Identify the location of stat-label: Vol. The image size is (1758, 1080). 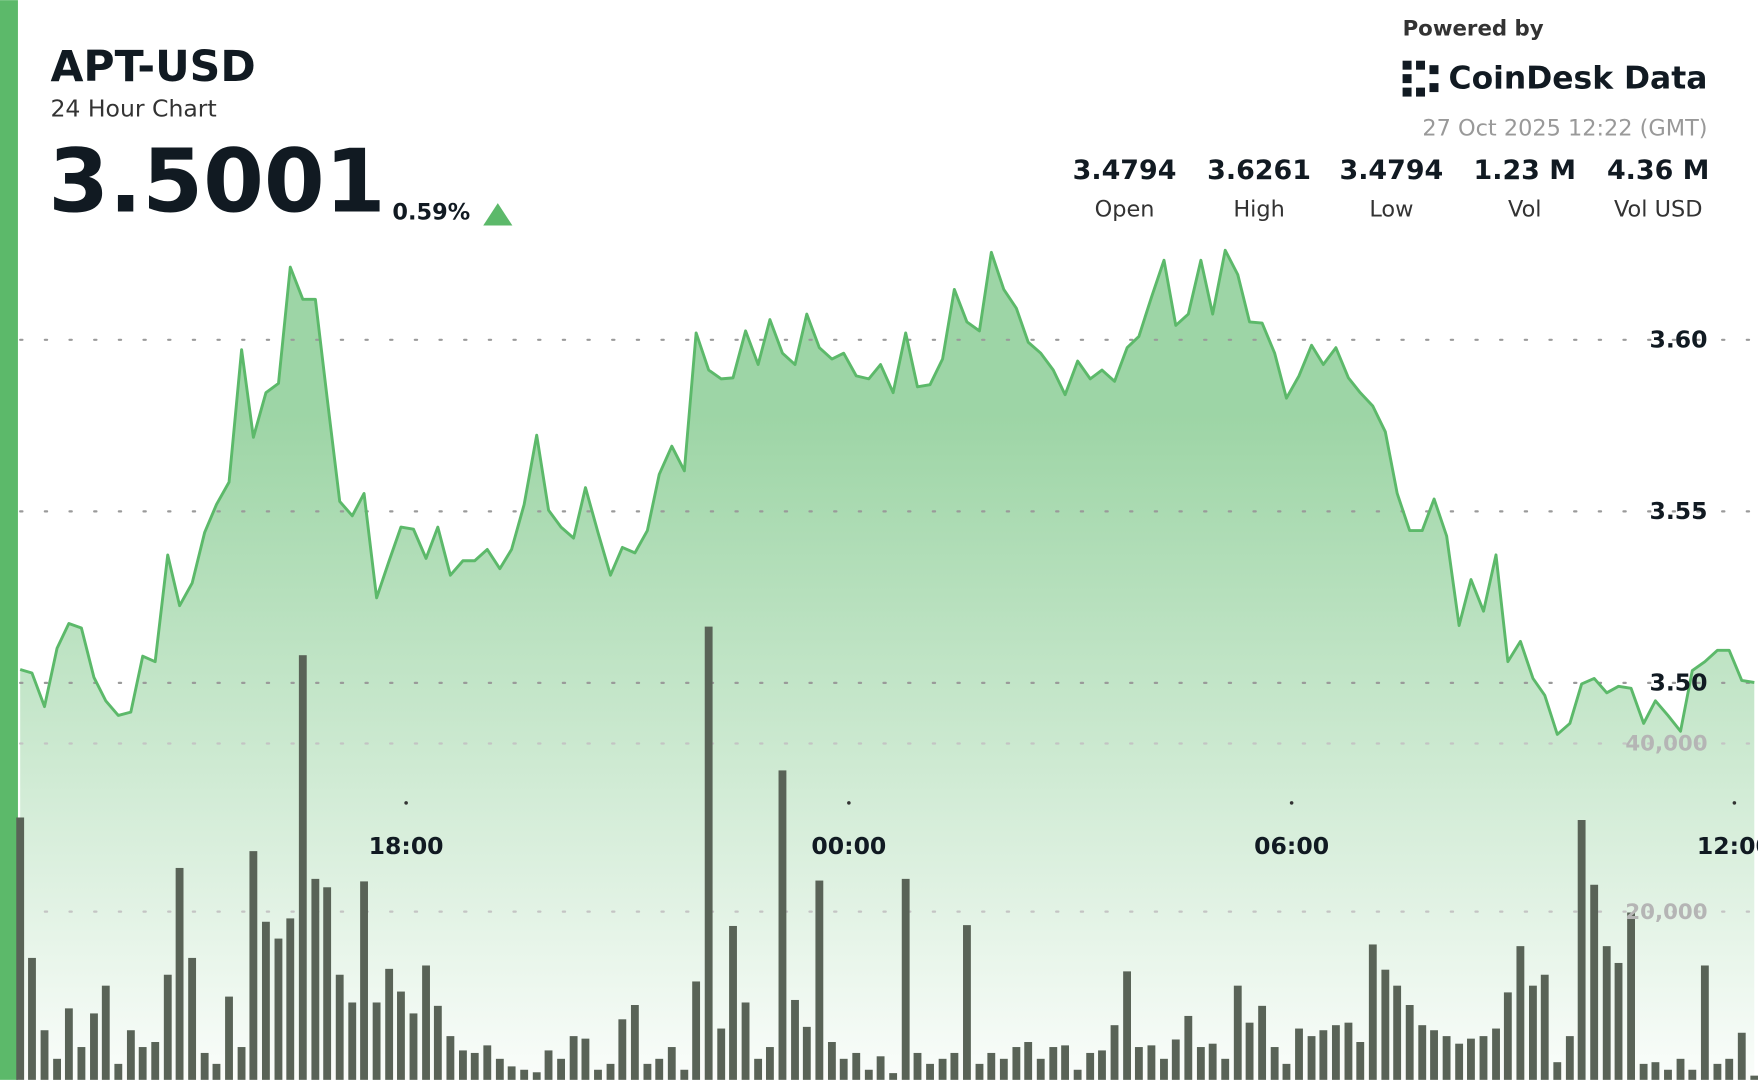
(1525, 209).